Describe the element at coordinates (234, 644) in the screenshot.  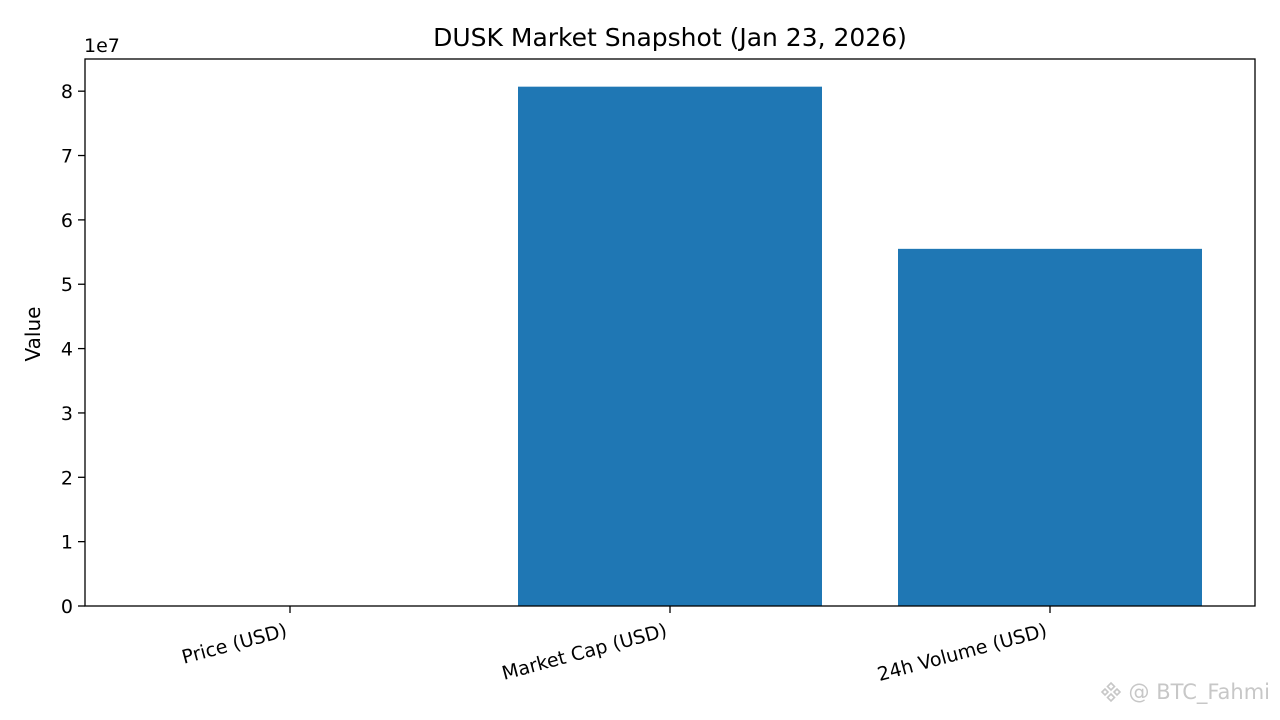
I see `x-tick-label: Price (USD)` at that location.